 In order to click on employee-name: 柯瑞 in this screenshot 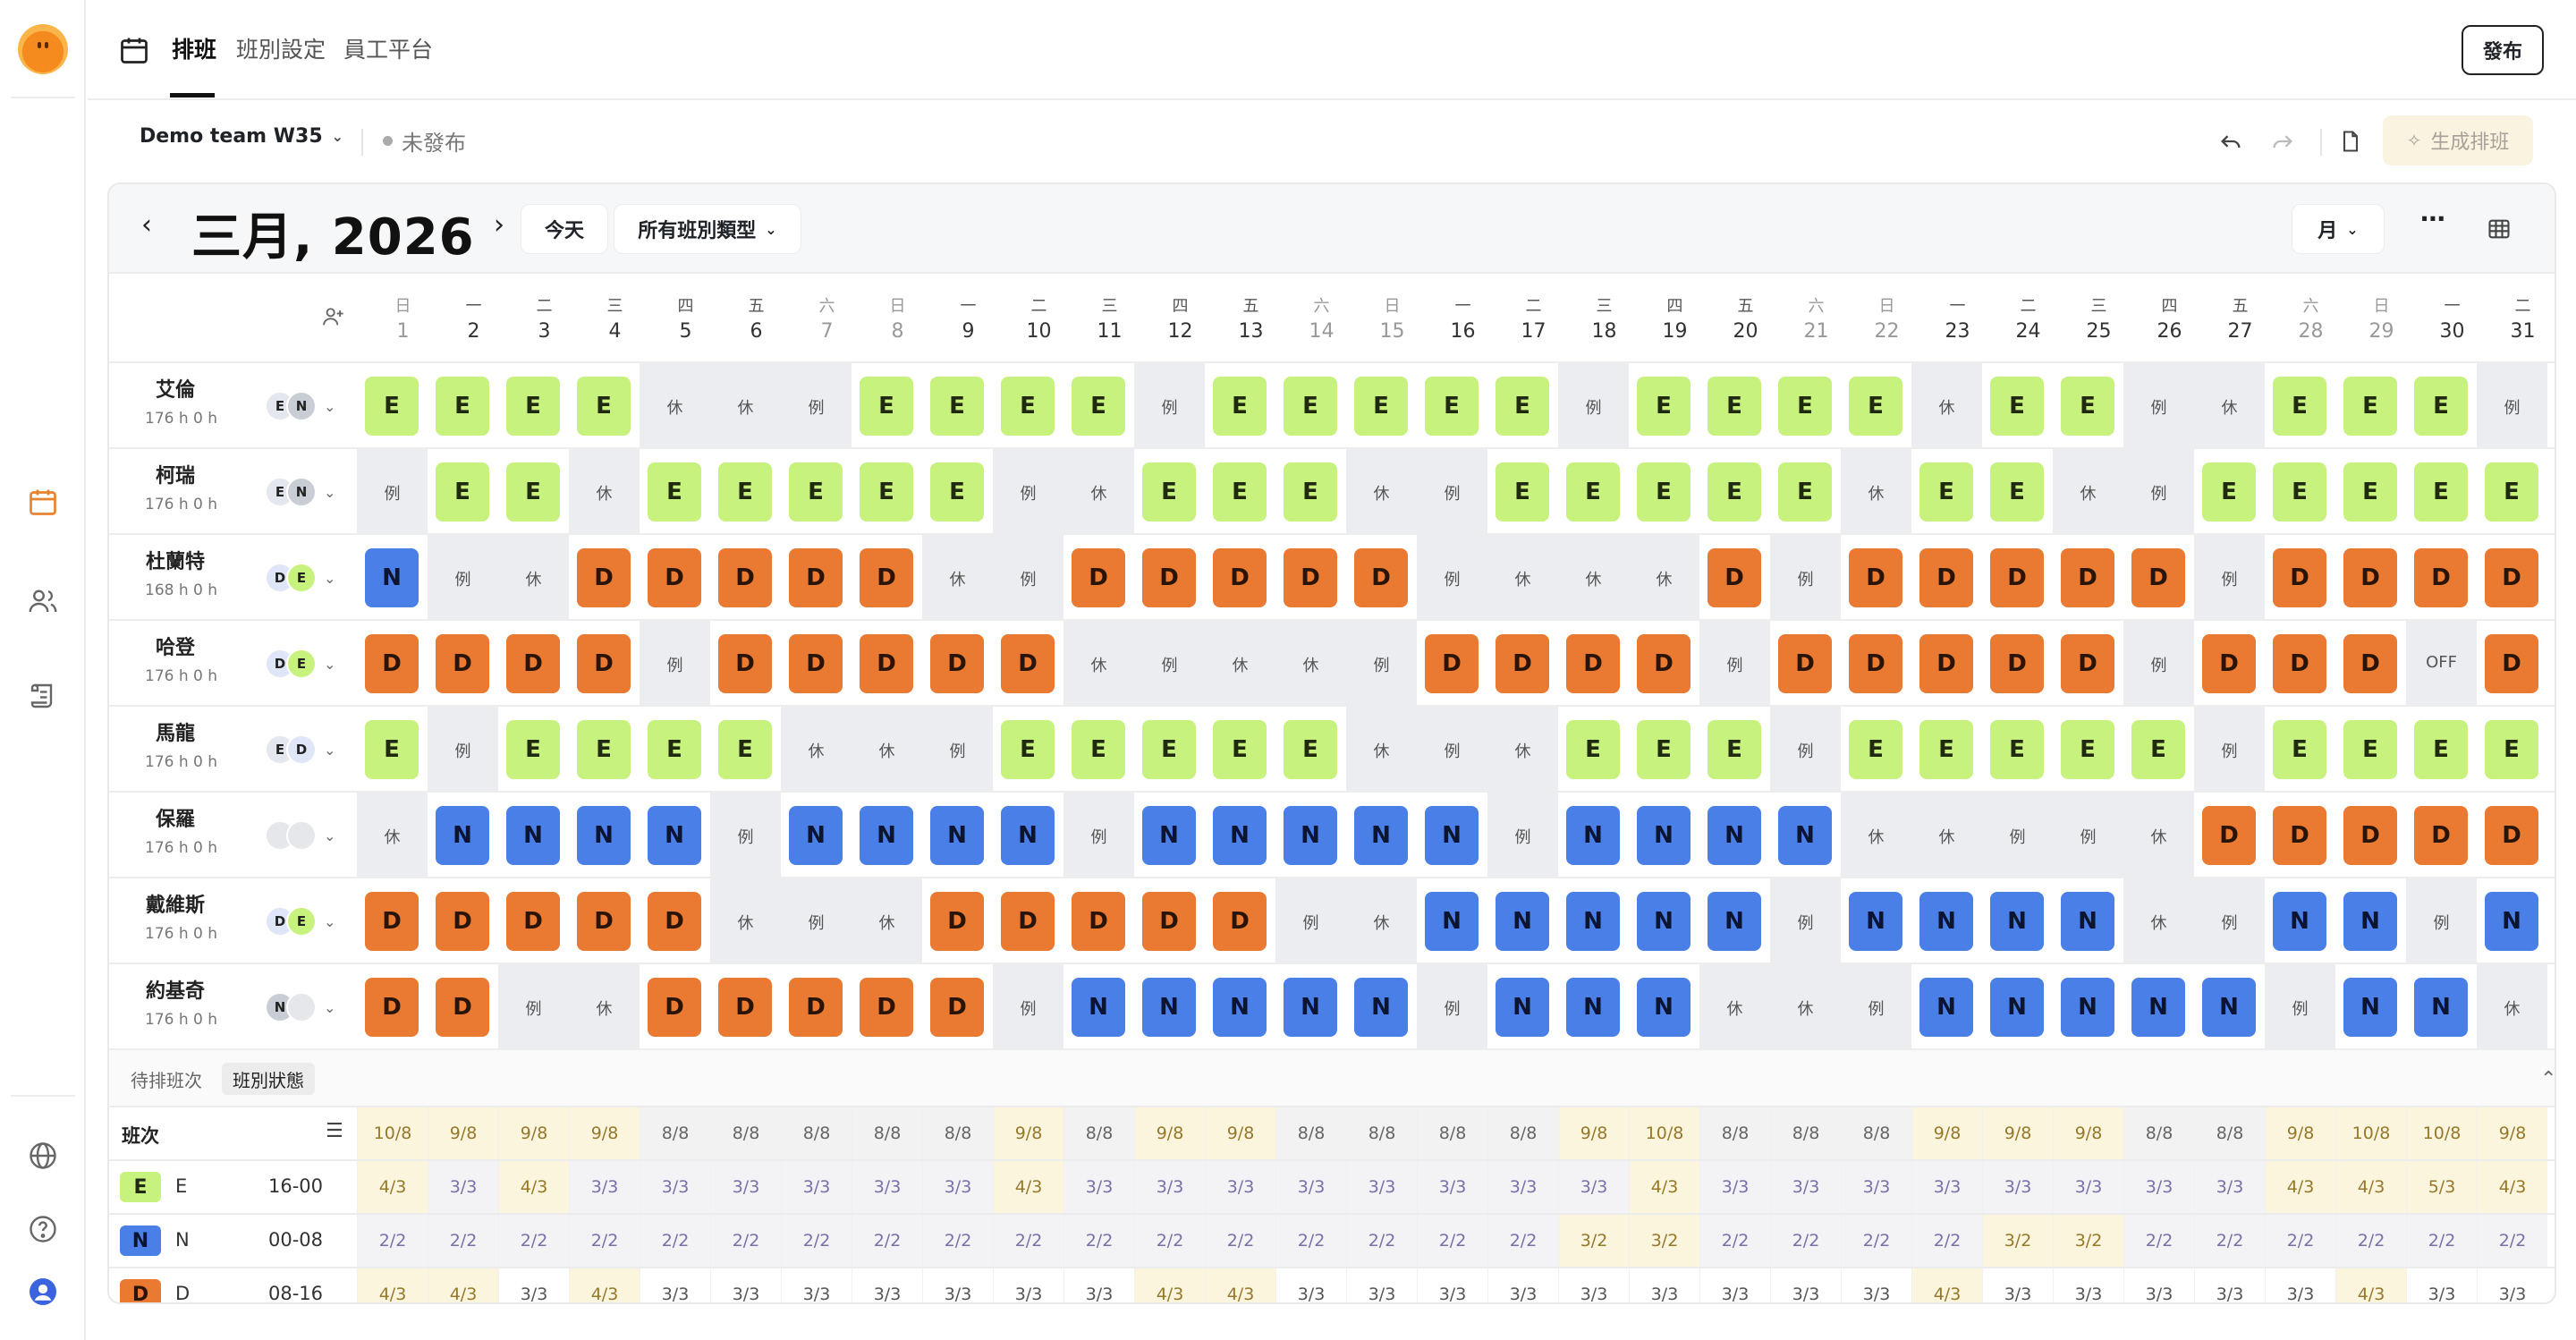, I will do `click(175, 476)`.